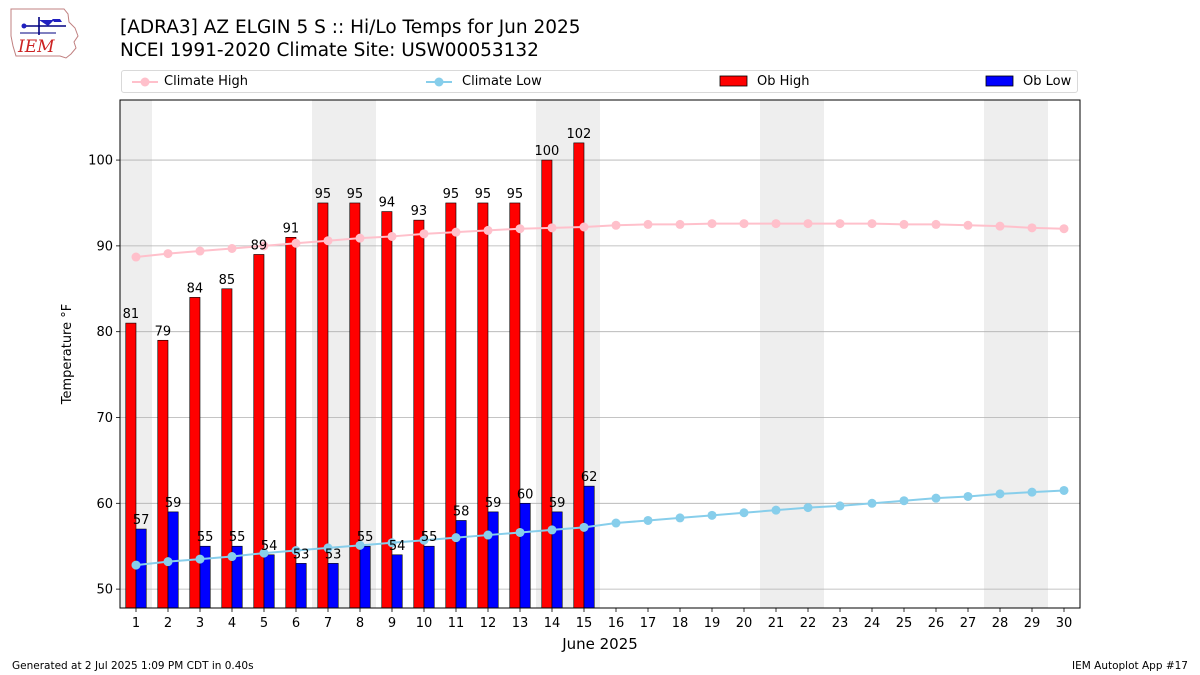  What do you see at coordinates (600, 240) in the screenshot?
I see `climate-high-line` at bounding box center [600, 240].